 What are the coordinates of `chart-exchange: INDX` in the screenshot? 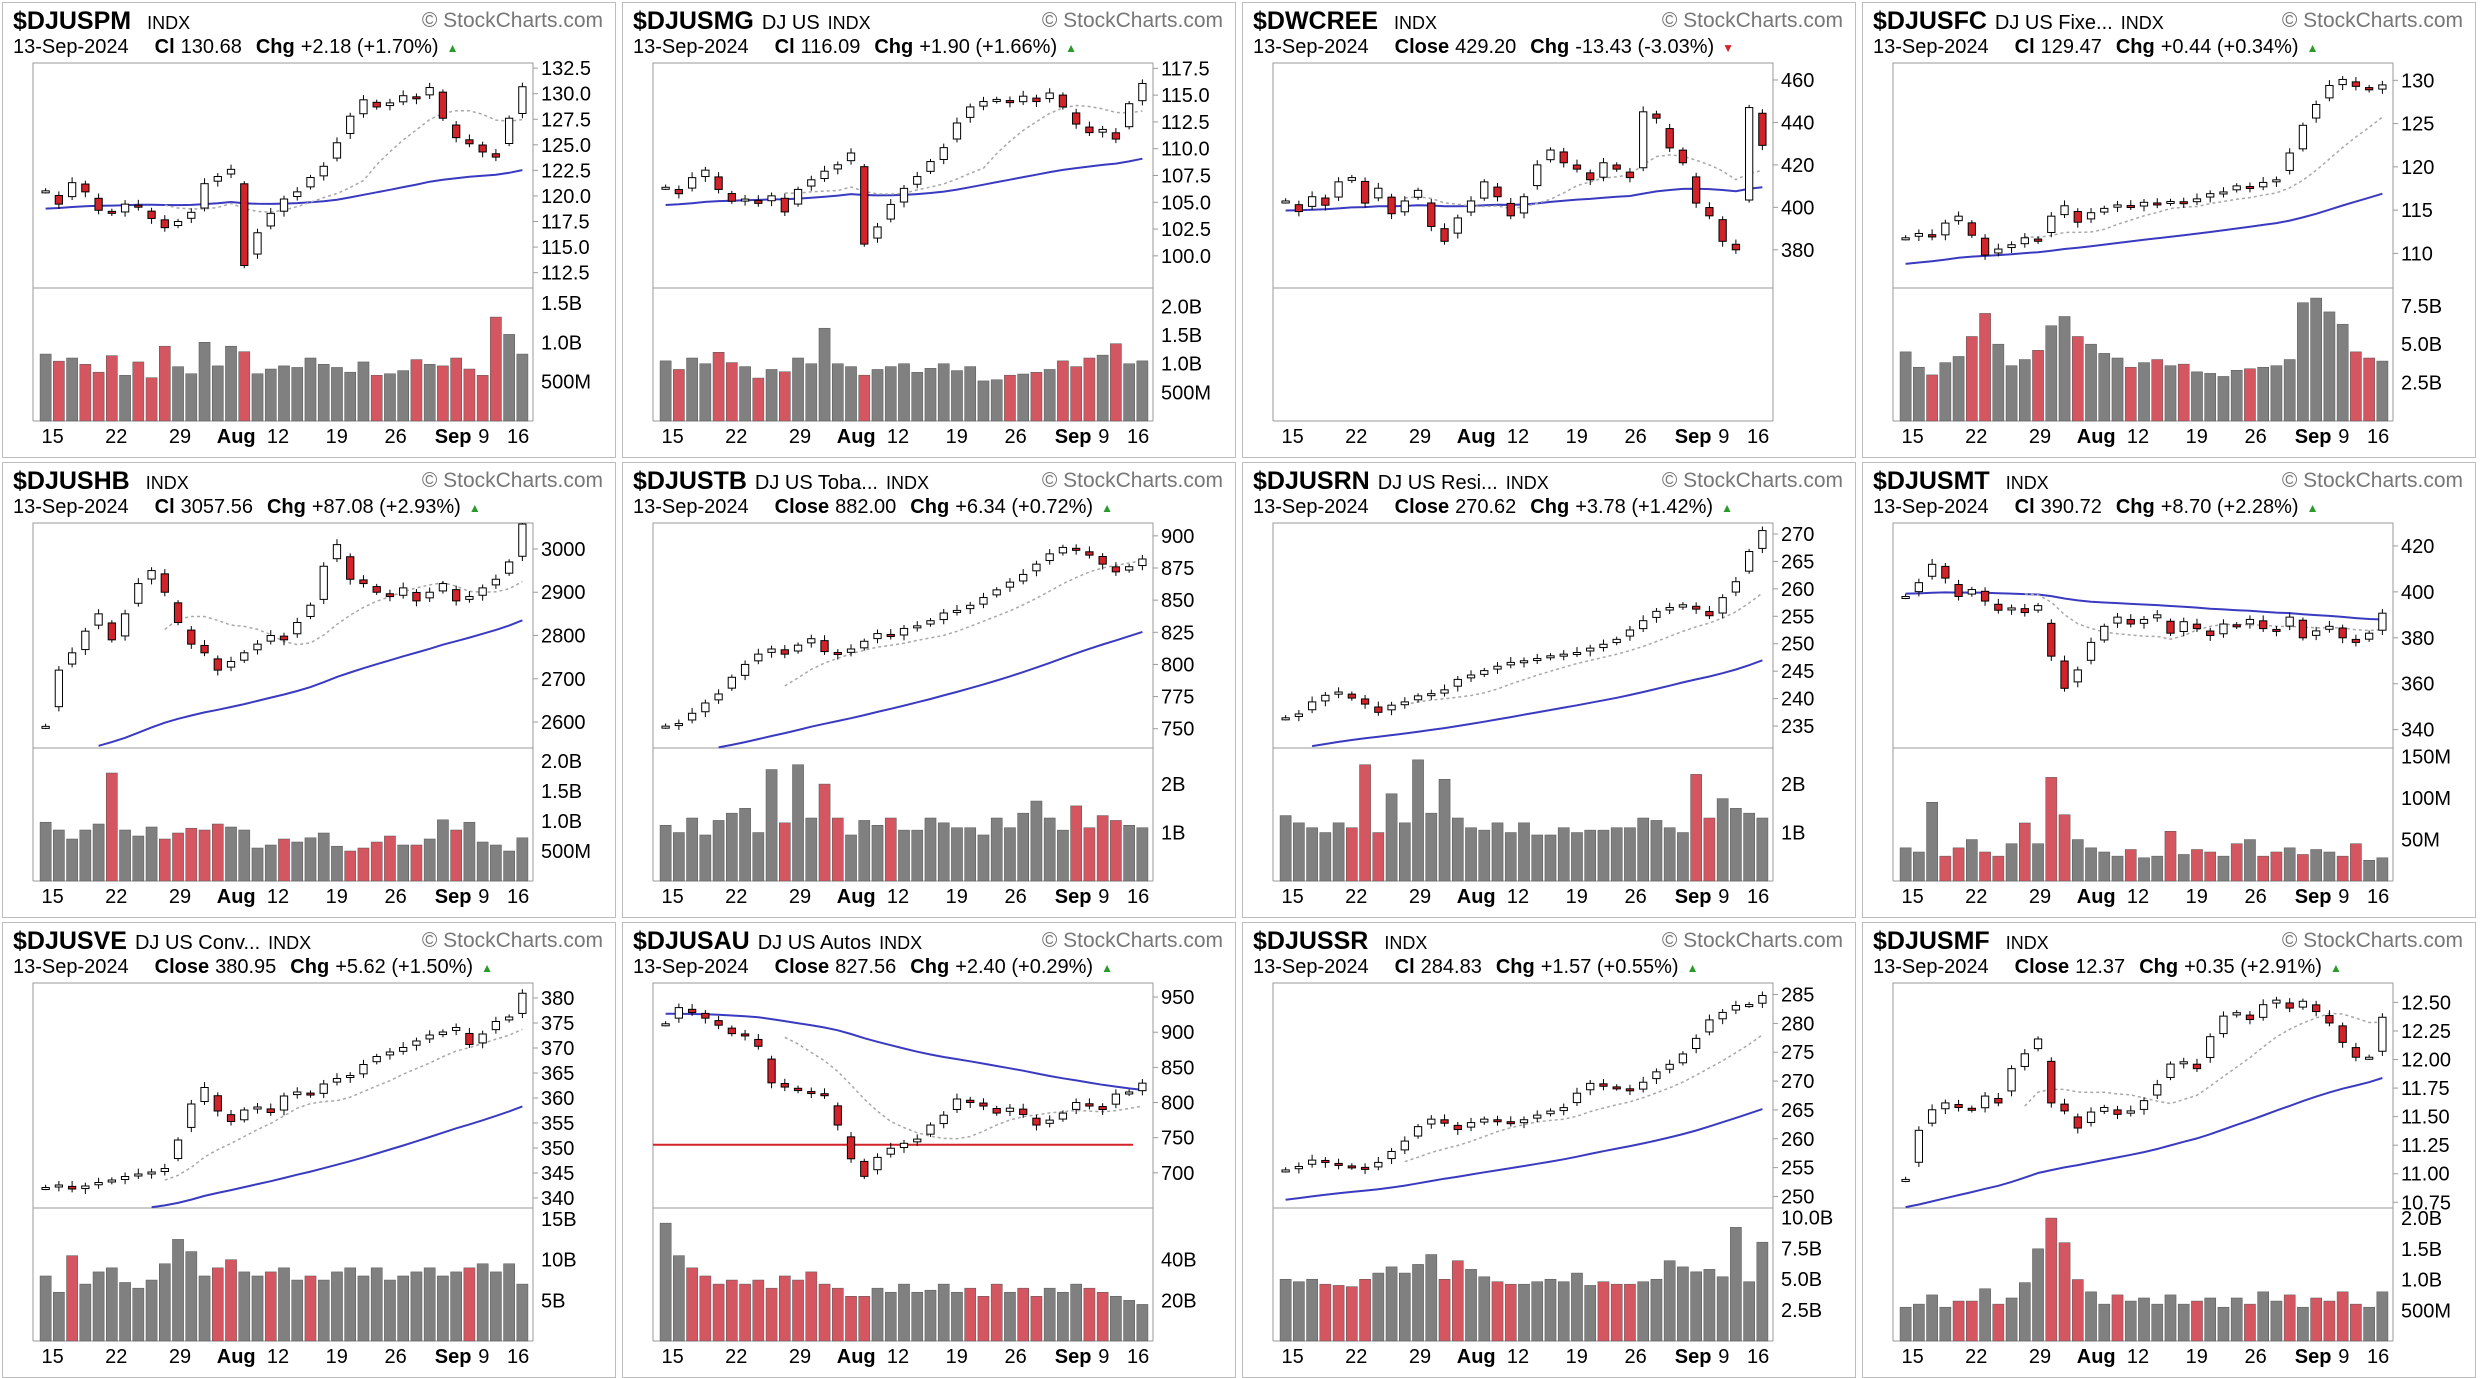 It's located at (290, 943).